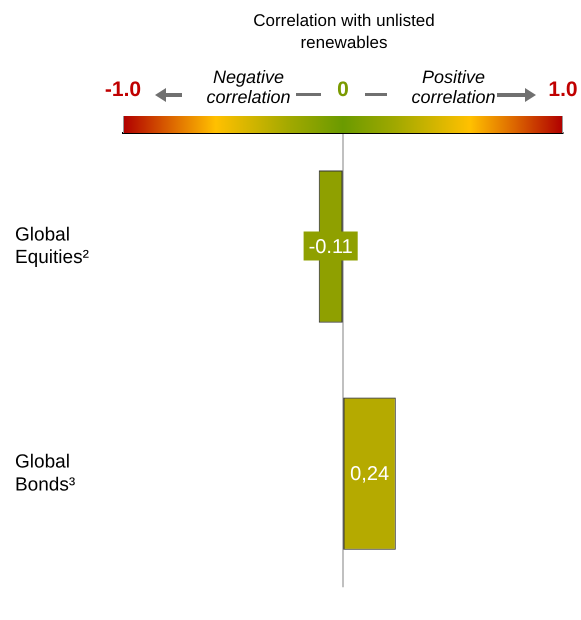  I want to click on y-tick-label: Global Bonds³, so click(45, 473).